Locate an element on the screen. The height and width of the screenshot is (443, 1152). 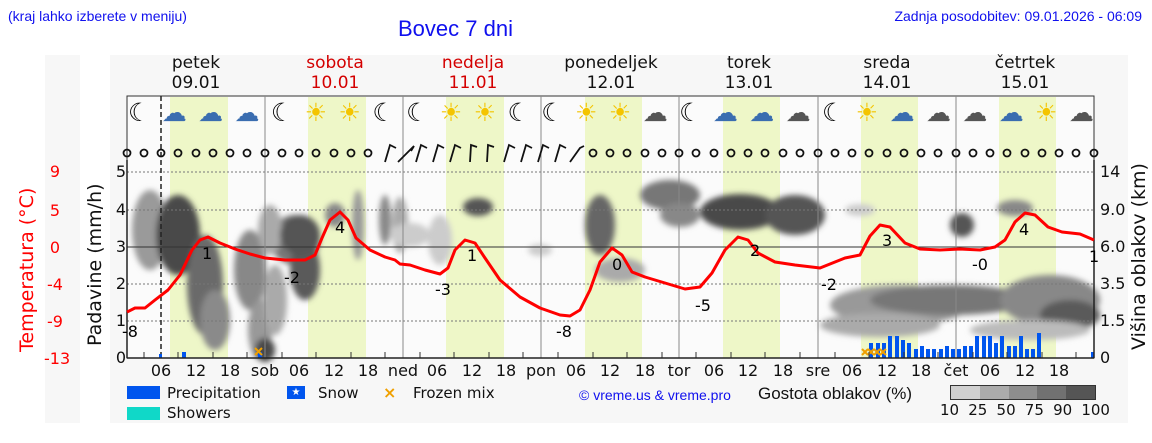
legend-frozen-mix: Frozen mix is located at coordinates (454, 393).